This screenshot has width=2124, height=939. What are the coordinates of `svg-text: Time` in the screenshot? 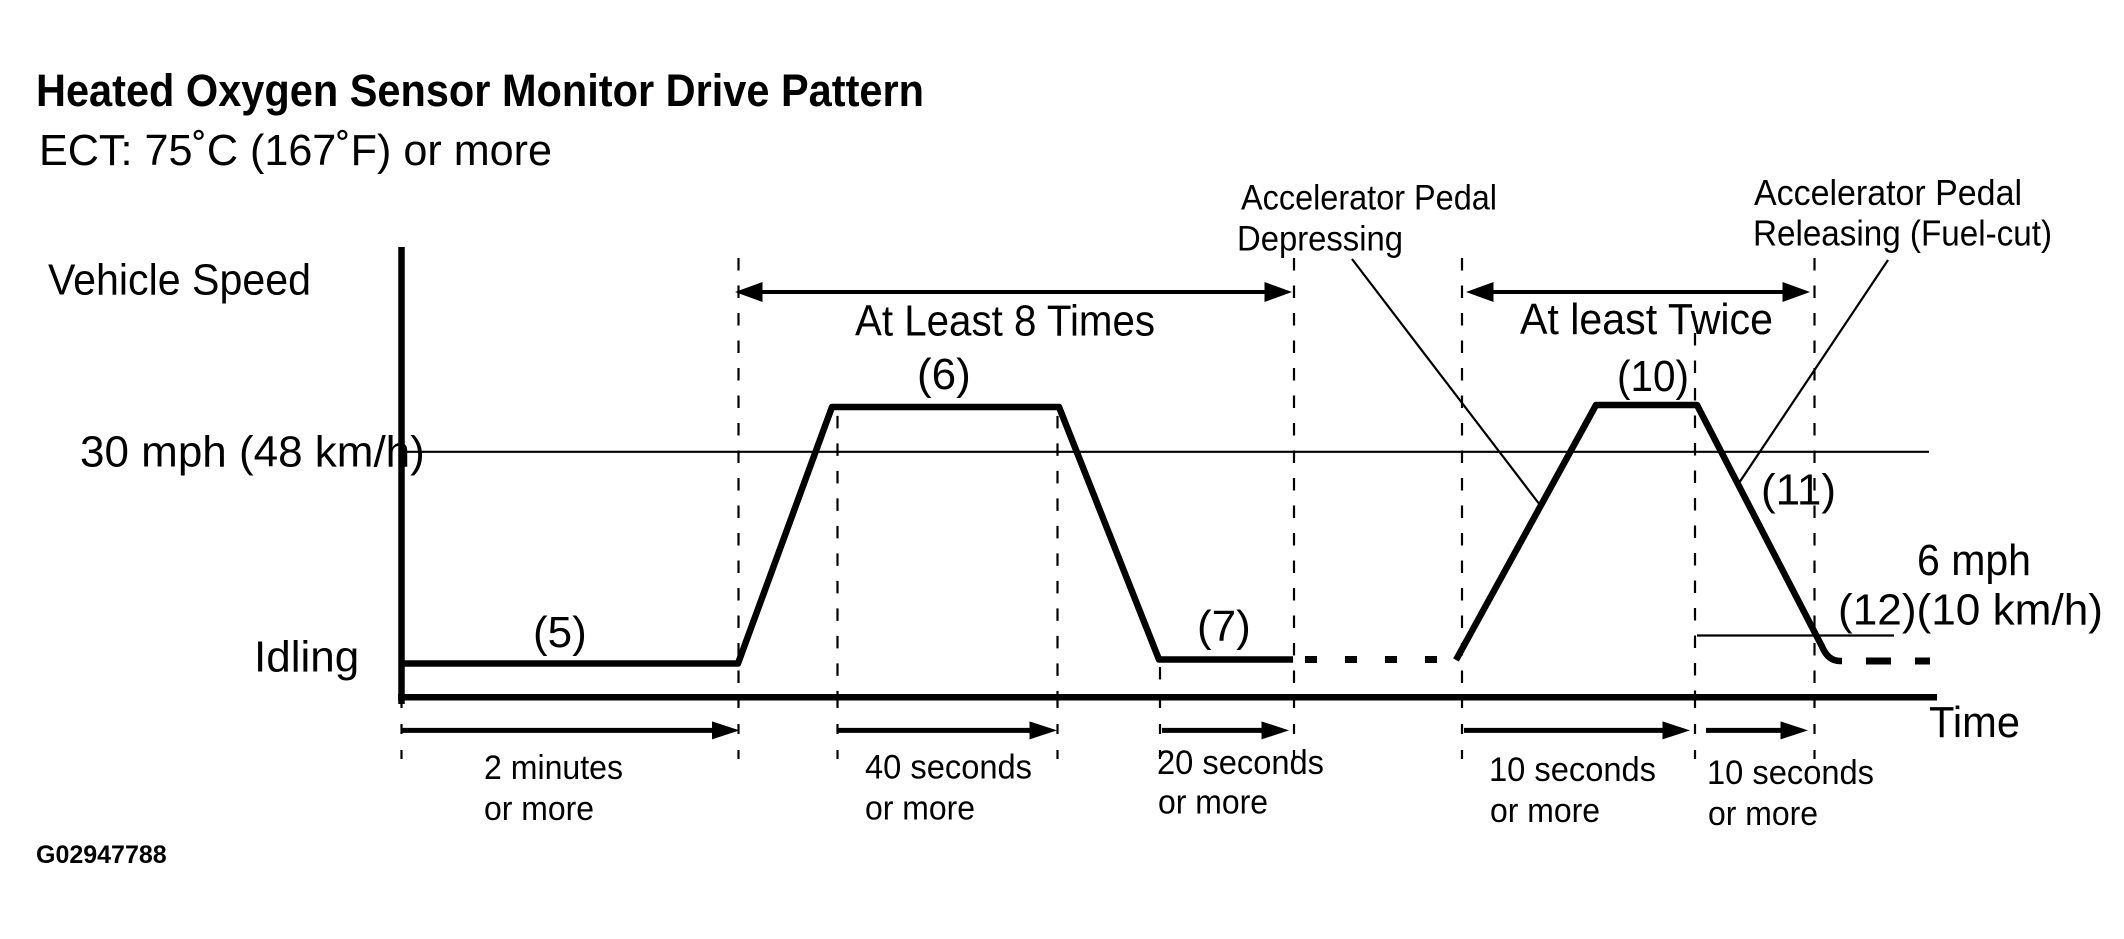 It's located at (1974, 722).